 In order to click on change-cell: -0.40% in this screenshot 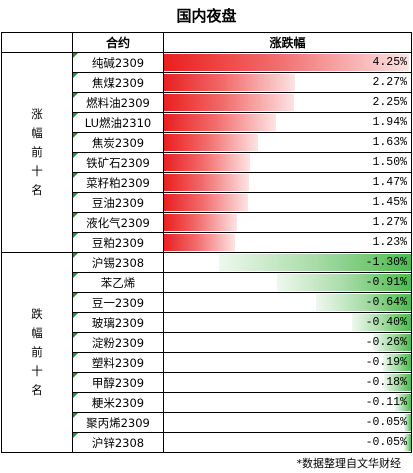, I will do `click(287, 322)`.